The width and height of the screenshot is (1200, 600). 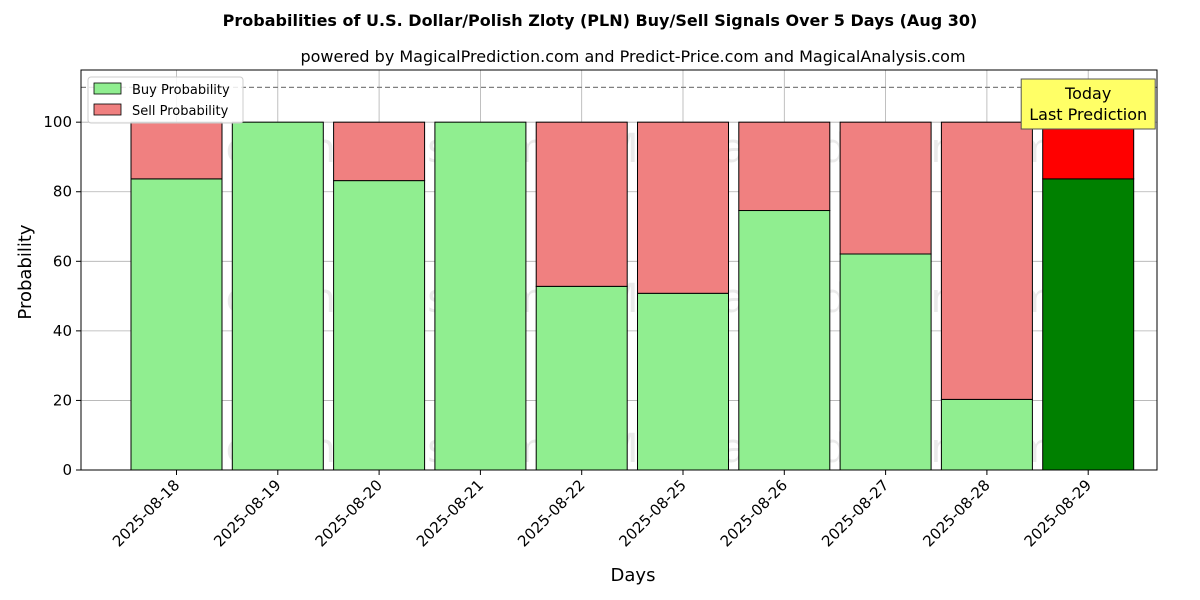 What do you see at coordinates (146, 513) in the screenshot?
I see `x-tick-label: 2025-08-18` at bounding box center [146, 513].